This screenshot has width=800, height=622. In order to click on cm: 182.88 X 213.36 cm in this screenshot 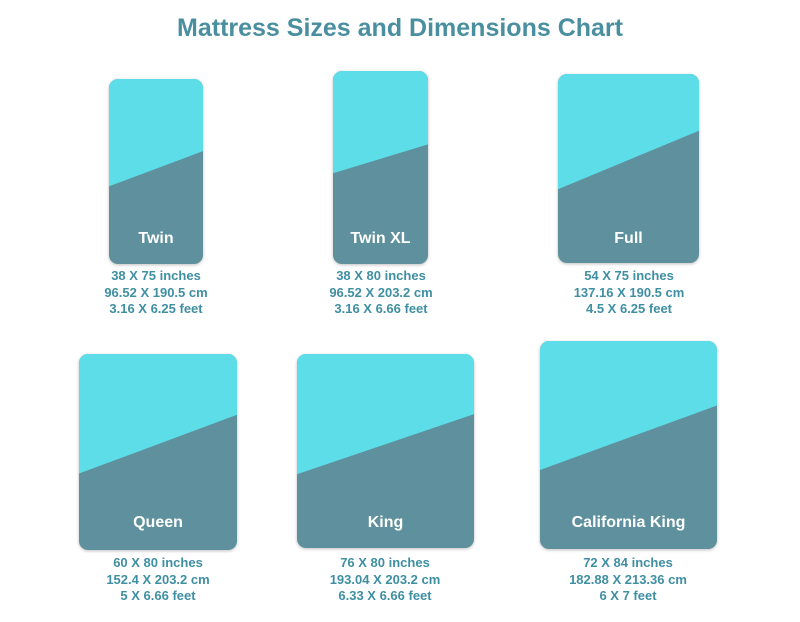, I will do `click(628, 579)`.